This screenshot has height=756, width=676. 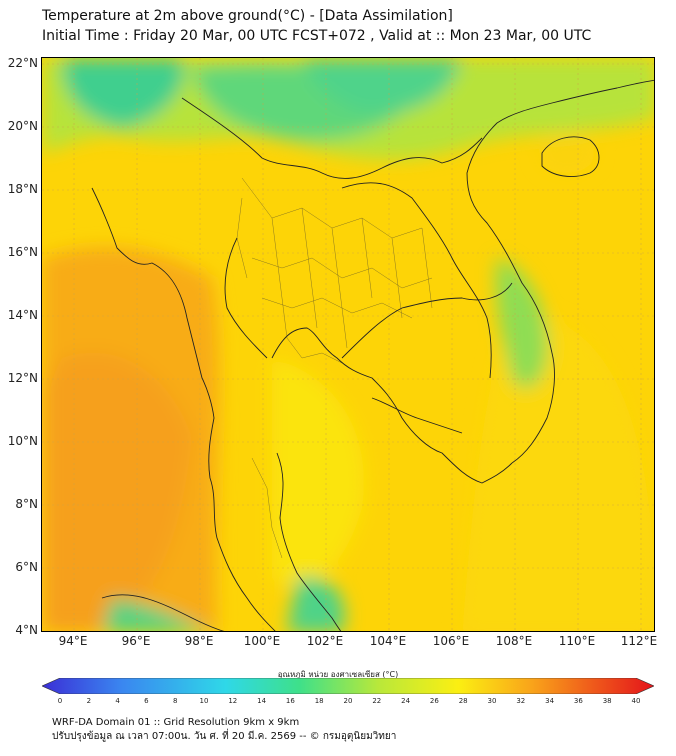 What do you see at coordinates (22, 315) in the screenshot?
I see `lat-label-14n: 14°N` at bounding box center [22, 315].